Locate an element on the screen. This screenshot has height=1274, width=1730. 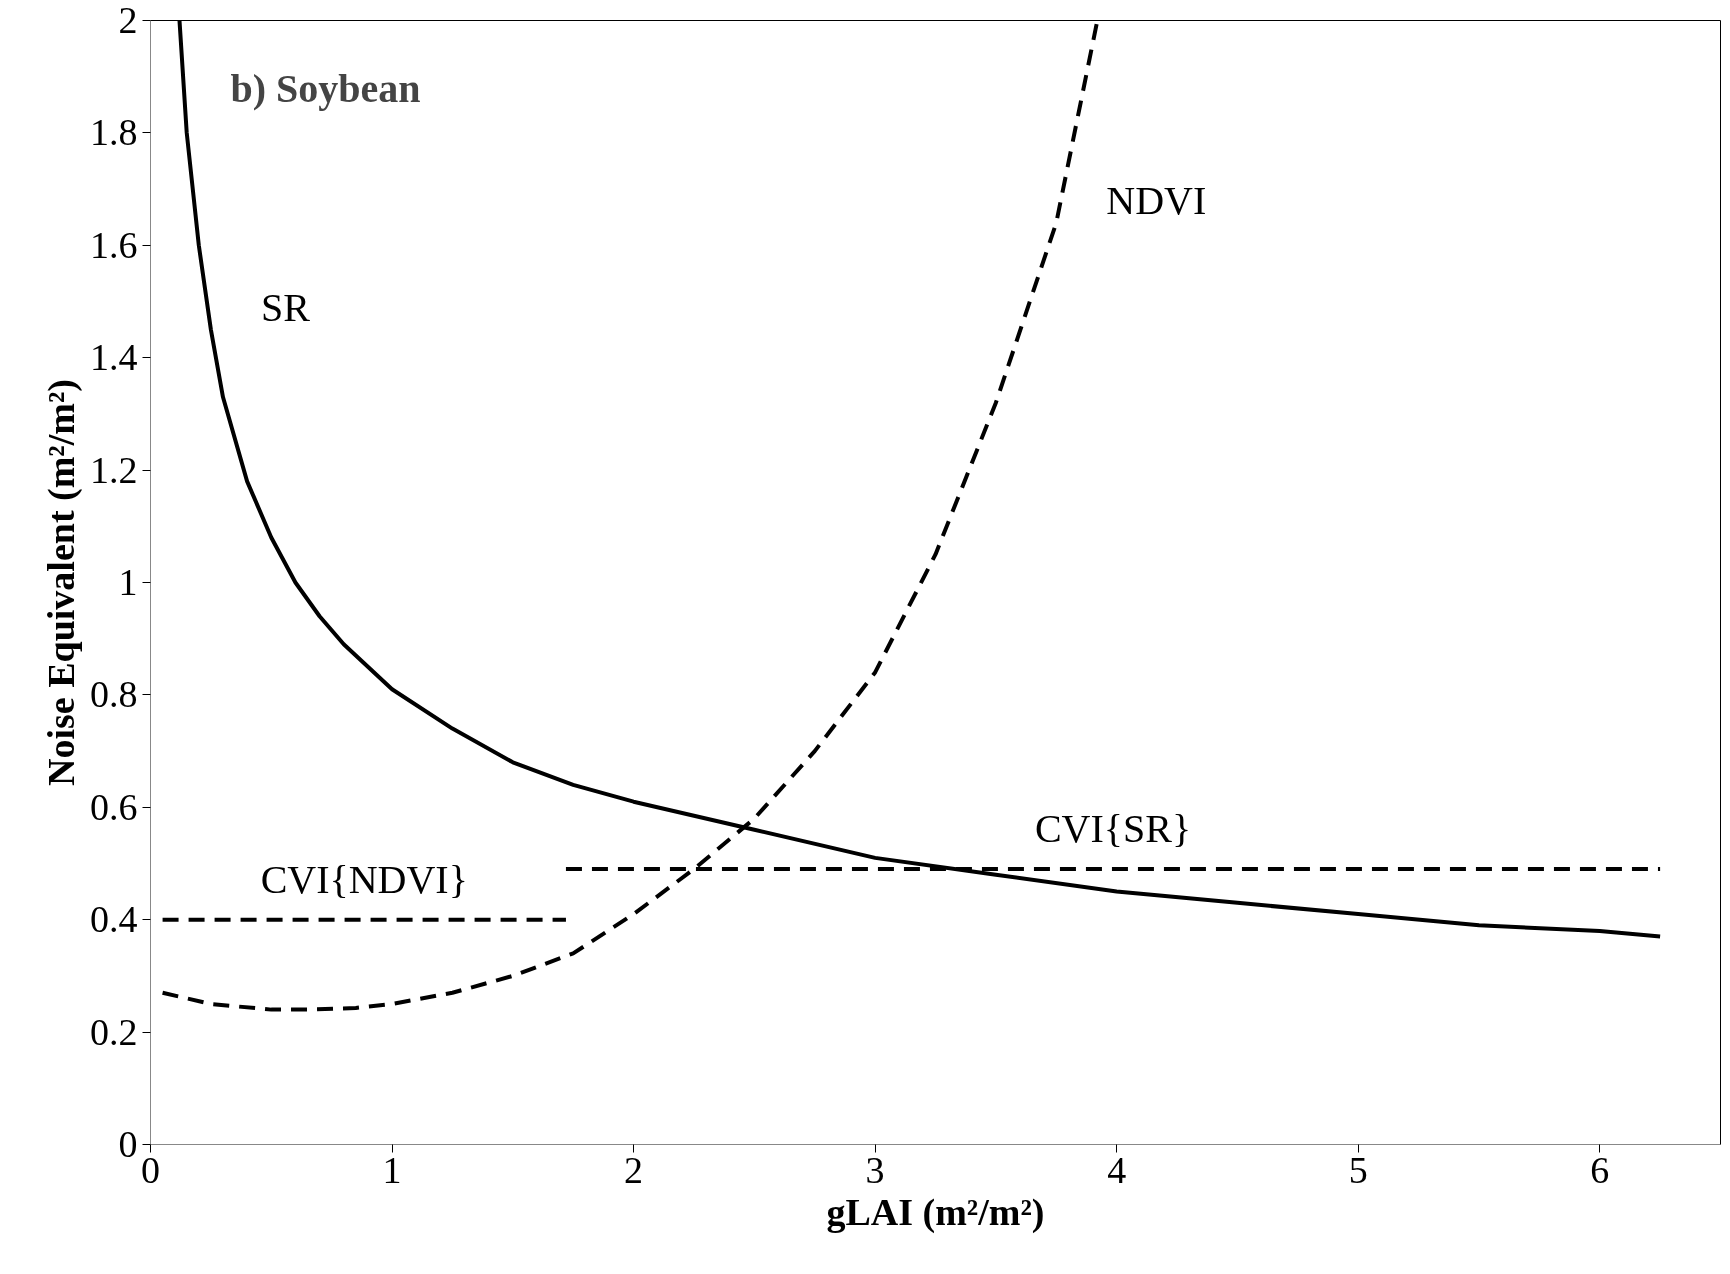
y-tick-label: 0.4 is located at coordinates (114, 919).